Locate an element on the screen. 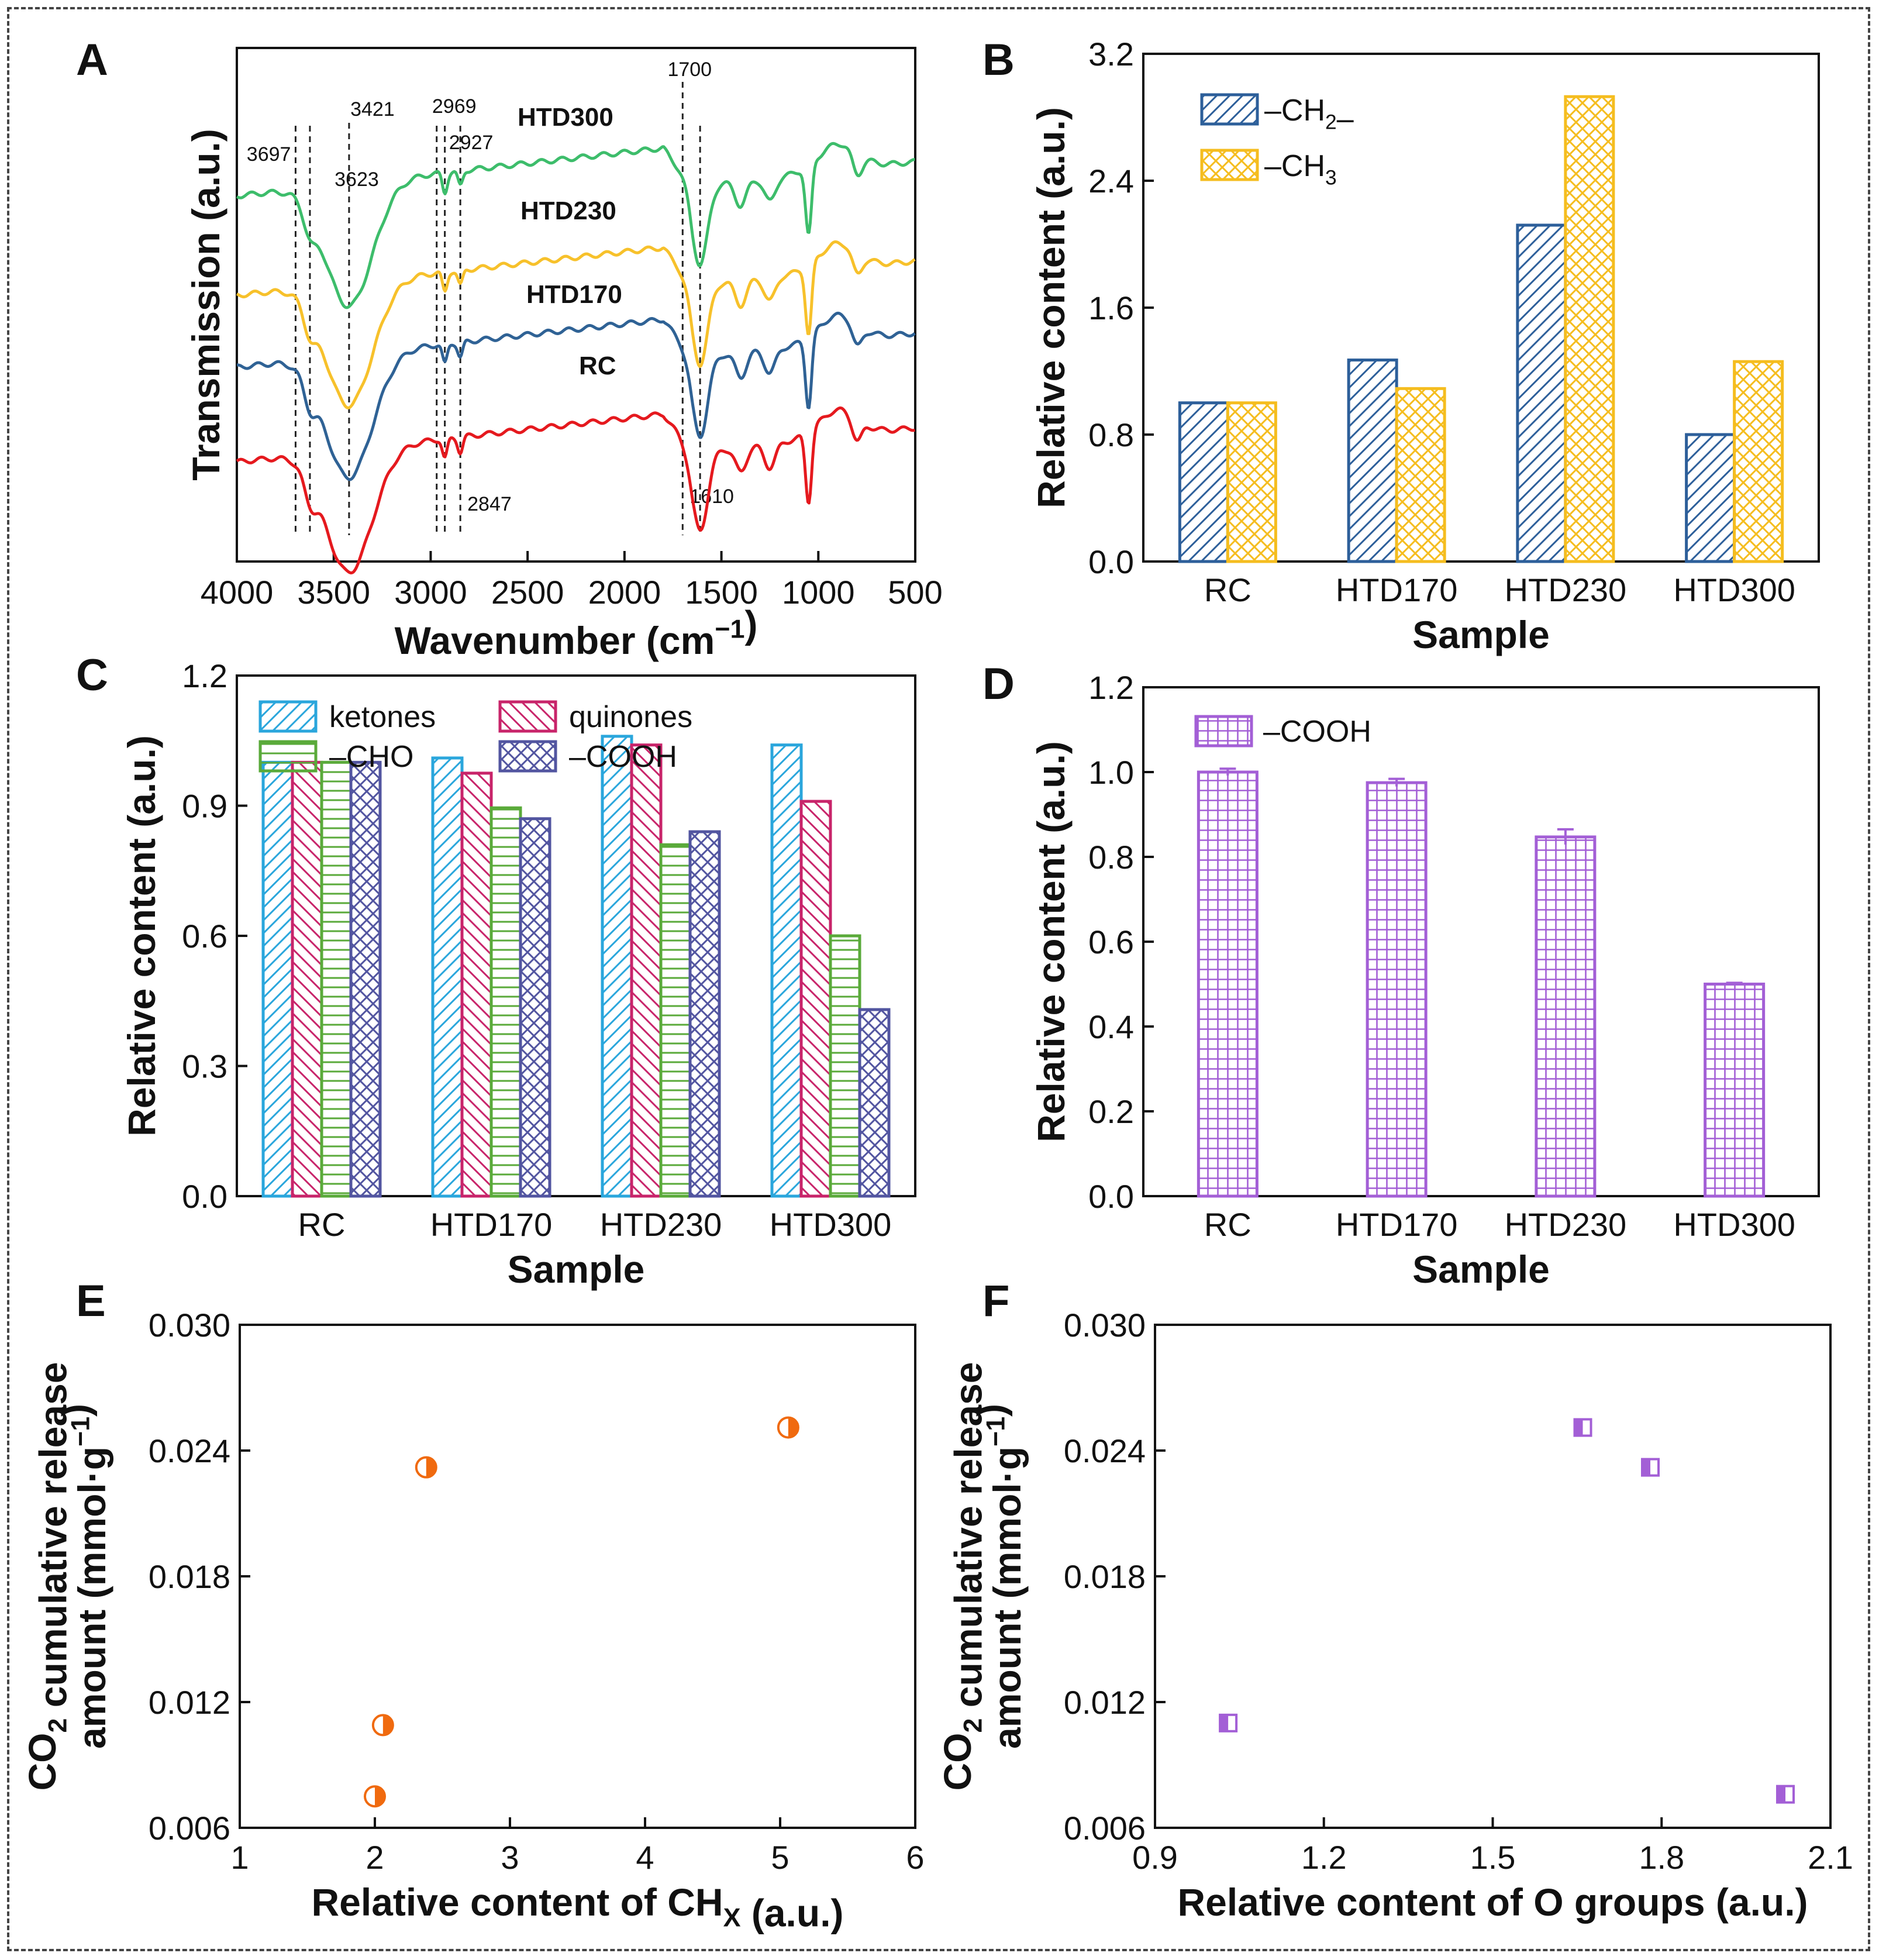 Image resolution: width=1879 pixels, height=1960 pixels. legend-label: –CH2– is located at coordinates (1309, 115).